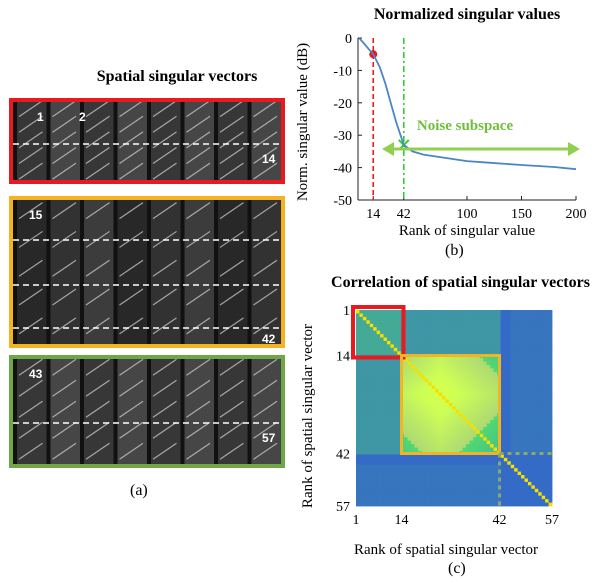 Image resolution: width=615 pixels, height=582 pixels. I want to click on vector-number: 57, so click(269, 438).